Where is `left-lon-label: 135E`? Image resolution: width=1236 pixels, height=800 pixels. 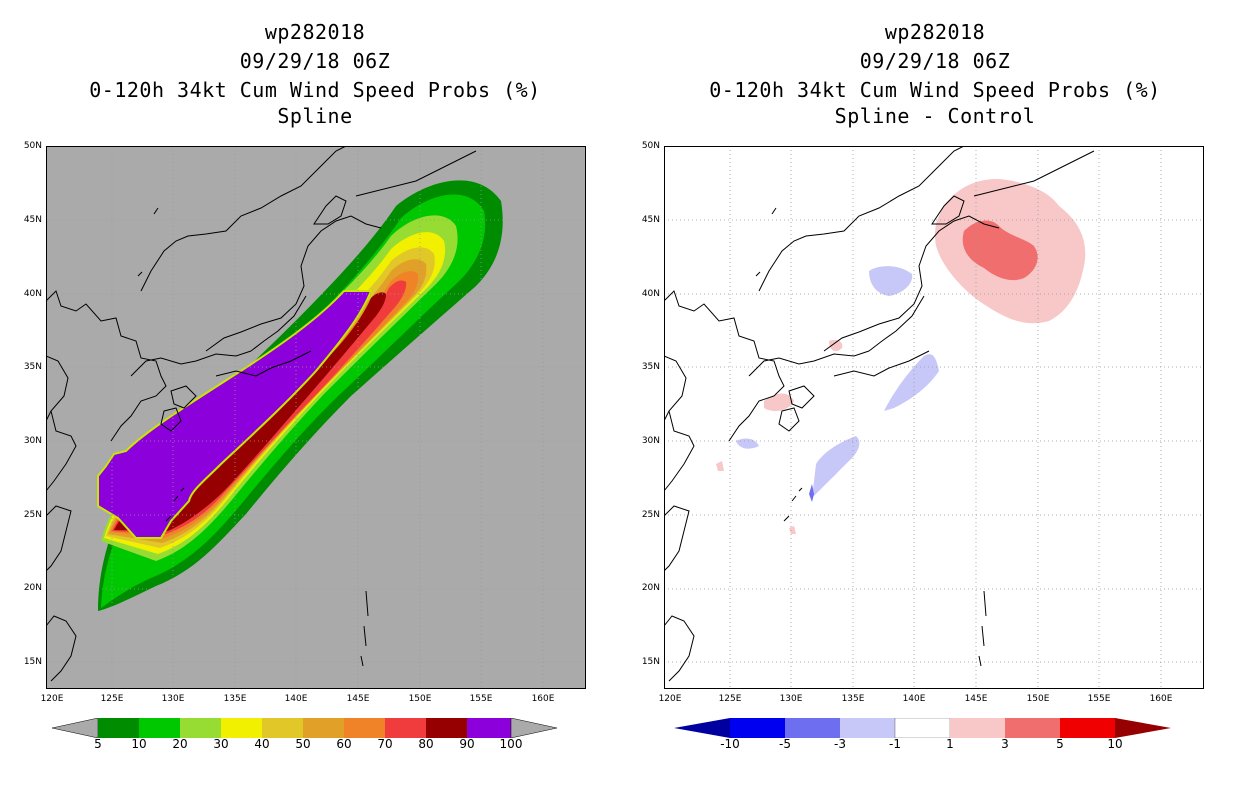
left-lon-label: 135E is located at coordinates (235, 699).